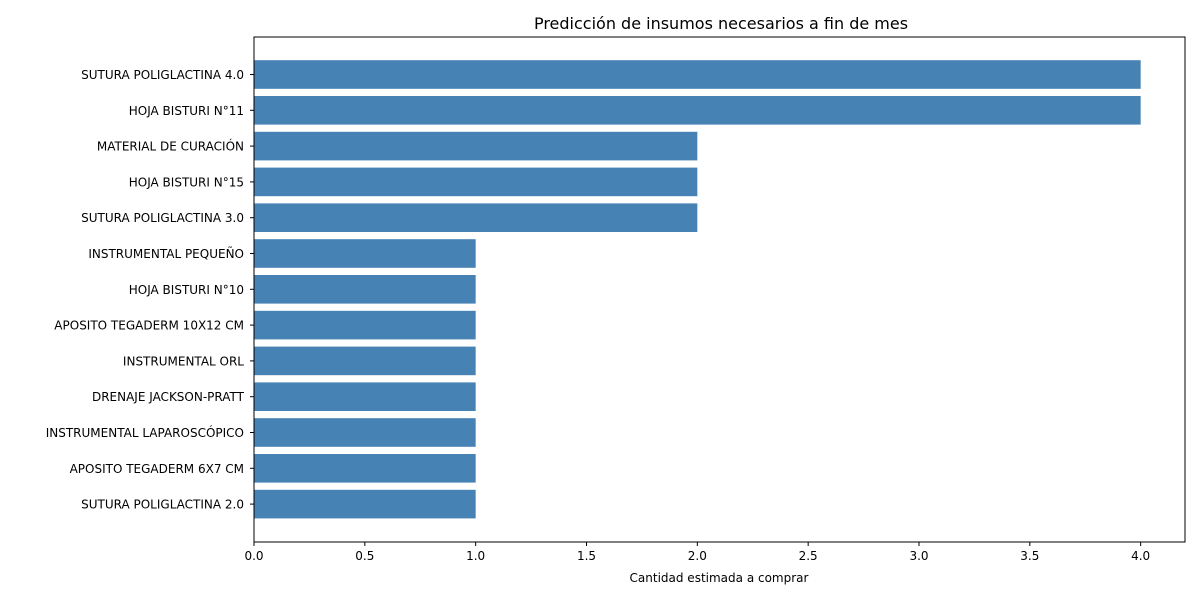 Image resolution: width=1200 pixels, height=604 pixels. I want to click on x-tick-label: 0.0, so click(253, 556).